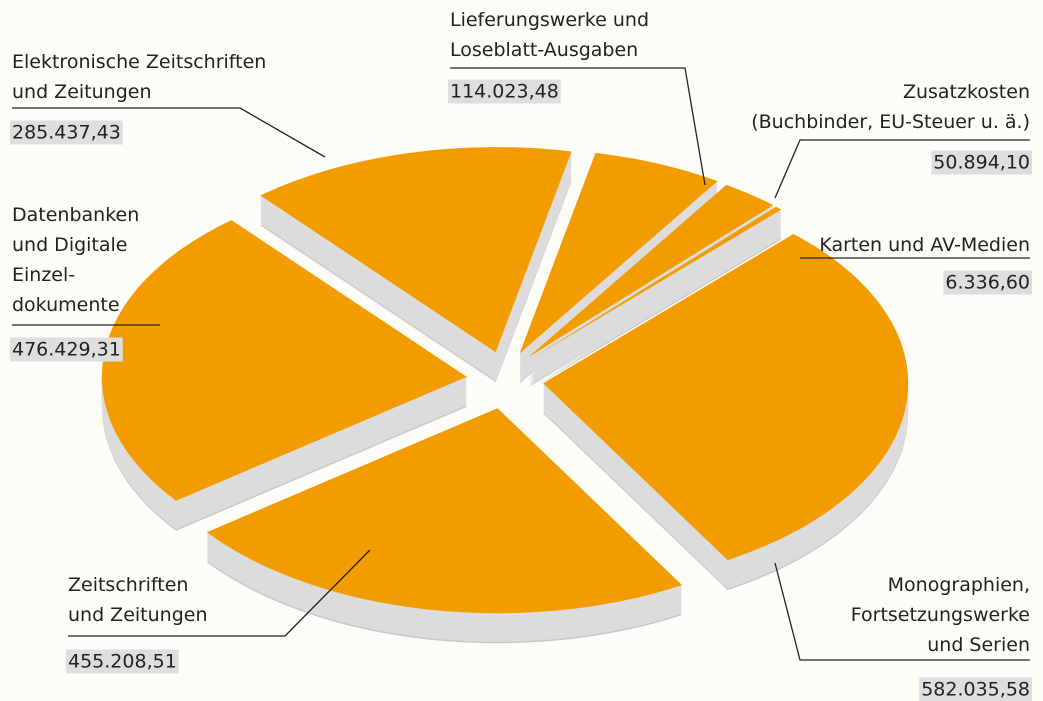 The width and height of the screenshot is (1043, 701). What do you see at coordinates (940, 615) in the screenshot?
I see `slice-label: Monographien, Fortsetzungswerke und Serien` at bounding box center [940, 615].